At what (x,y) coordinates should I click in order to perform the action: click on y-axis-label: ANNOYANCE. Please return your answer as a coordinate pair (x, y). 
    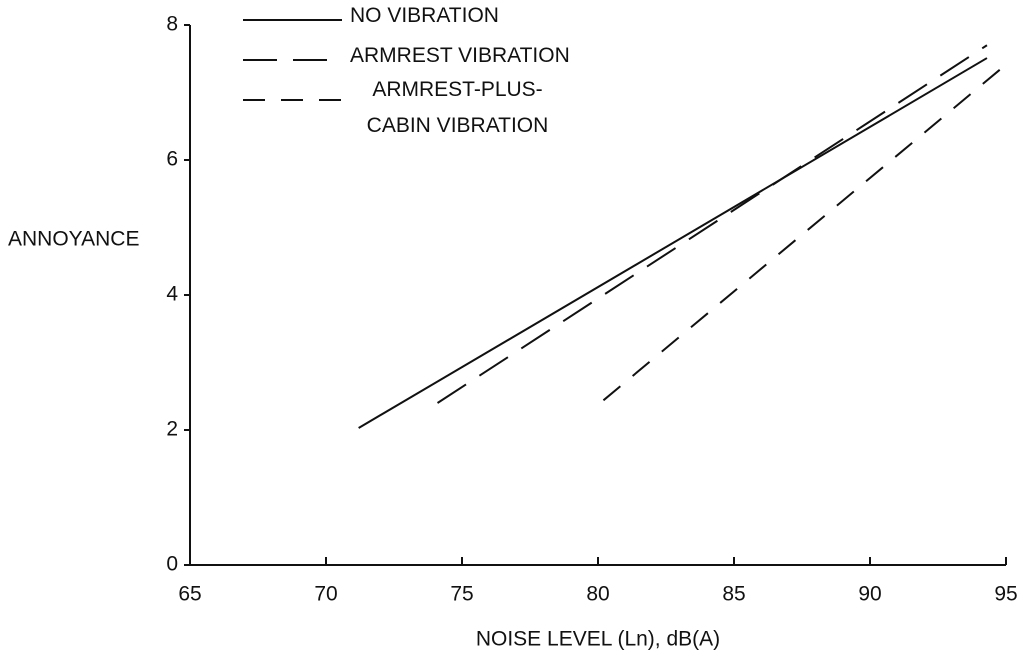
    Looking at the image, I should click on (73, 239).